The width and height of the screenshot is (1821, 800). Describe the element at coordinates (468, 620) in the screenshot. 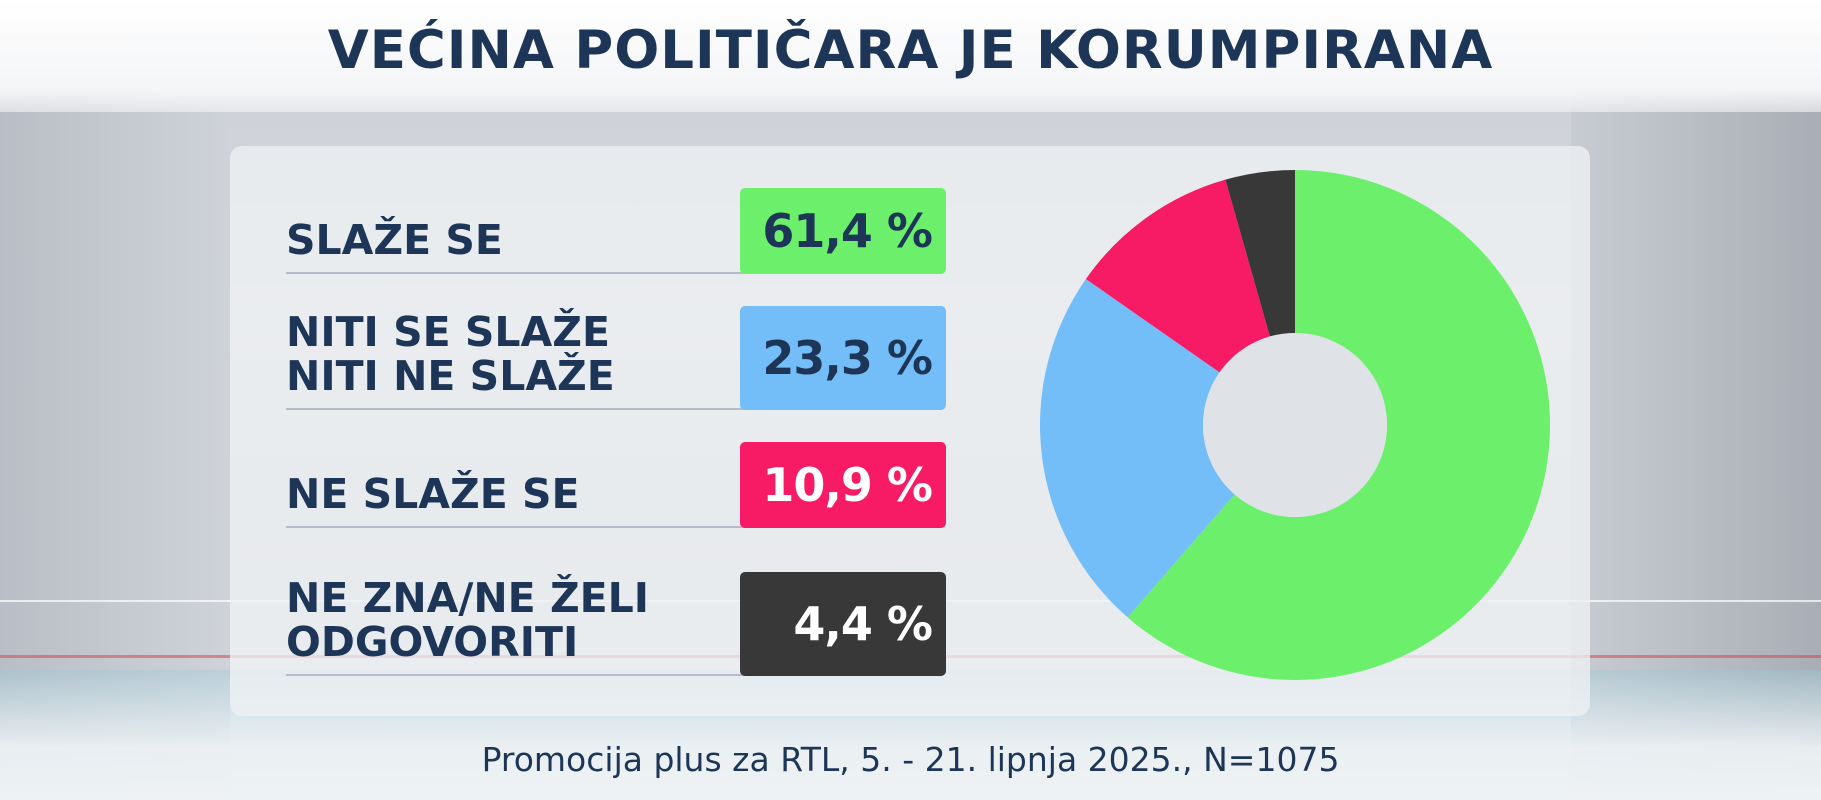

I see `row-label: NE ZNA/NE ŽELI ODGOVORITI` at that location.